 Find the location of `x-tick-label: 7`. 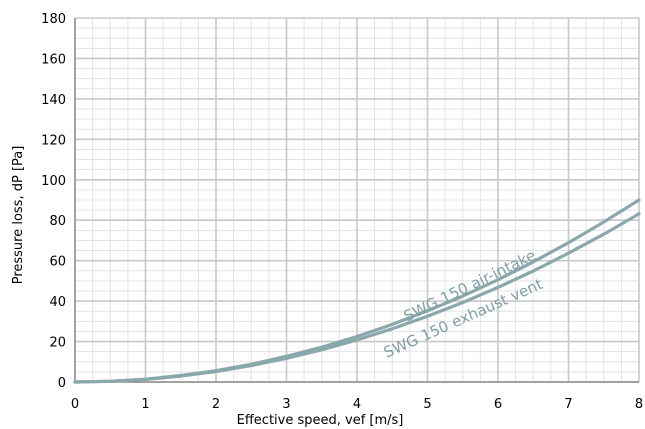

x-tick-label: 7 is located at coordinates (568, 404).